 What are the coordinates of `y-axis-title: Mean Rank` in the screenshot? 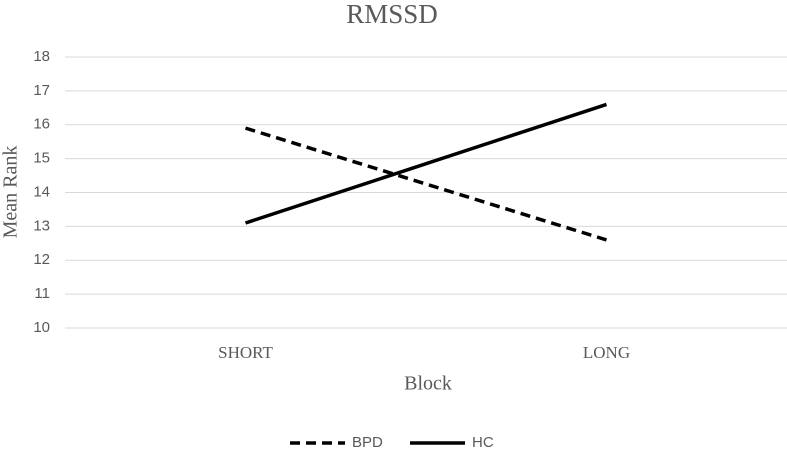 It's located at (11, 192).